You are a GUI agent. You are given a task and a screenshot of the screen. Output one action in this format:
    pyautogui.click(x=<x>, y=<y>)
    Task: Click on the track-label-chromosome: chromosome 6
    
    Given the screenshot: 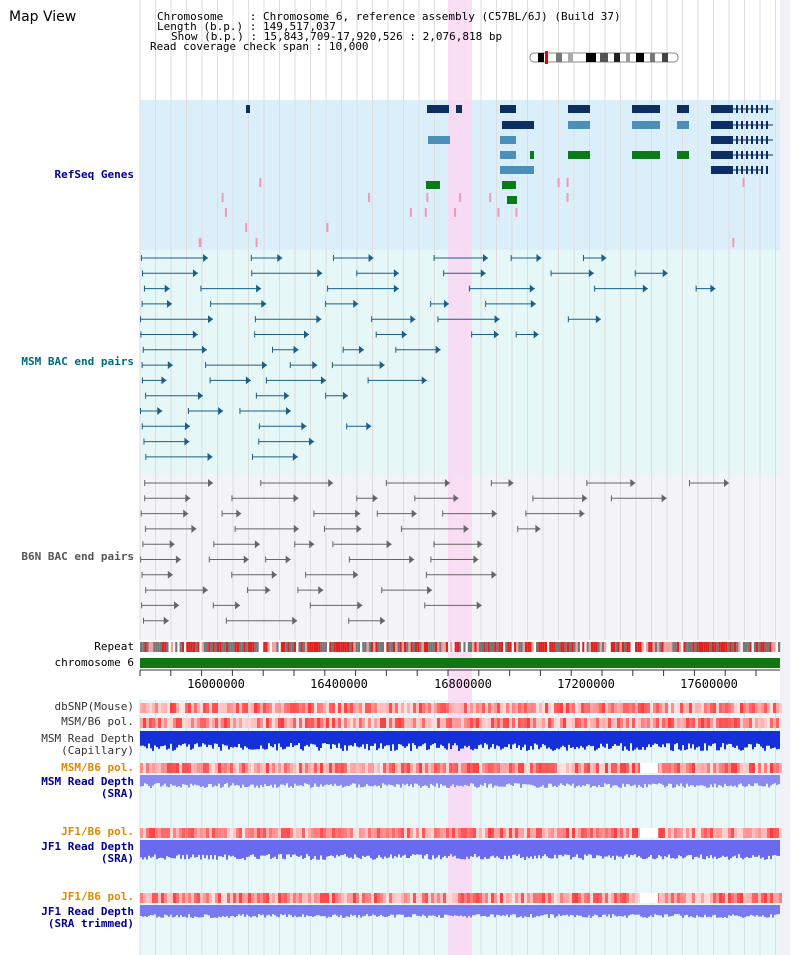 What is the action you would take?
    pyautogui.click(x=94, y=662)
    